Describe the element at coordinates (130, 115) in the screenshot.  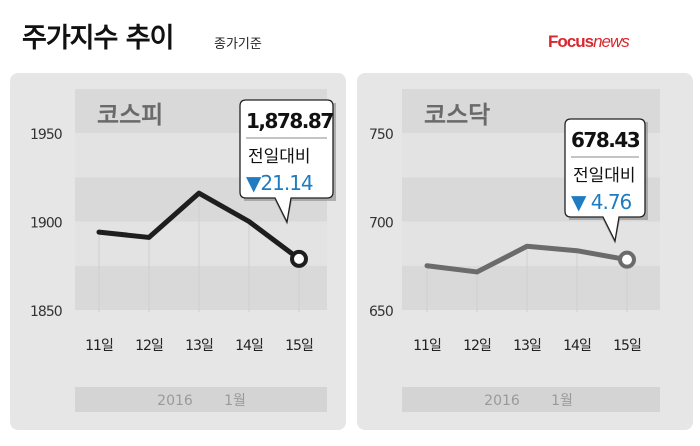
I see `chart-title: 코스피` at that location.